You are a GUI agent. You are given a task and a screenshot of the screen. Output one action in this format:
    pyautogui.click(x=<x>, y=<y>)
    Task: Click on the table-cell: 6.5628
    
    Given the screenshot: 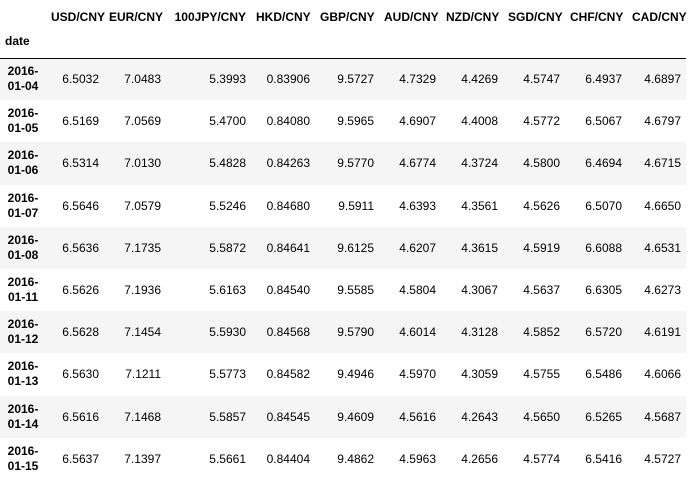 What is the action you would take?
    pyautogui.click(x=80, y=332)
    